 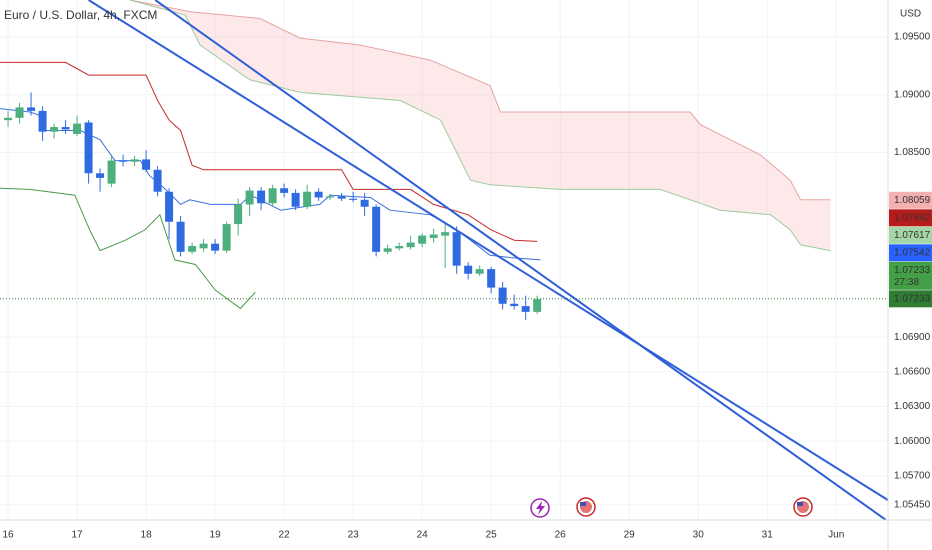 I want to click on price-tag-label: 1.07542, so click(x=912, y=252).